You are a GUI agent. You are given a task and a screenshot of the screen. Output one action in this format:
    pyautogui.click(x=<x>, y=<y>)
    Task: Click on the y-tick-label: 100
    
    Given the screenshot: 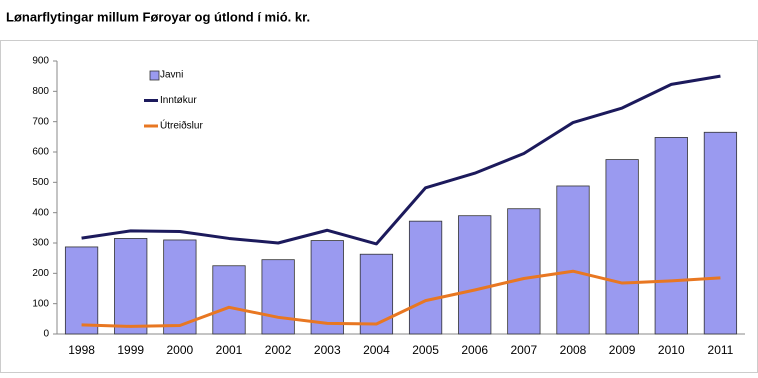 What is the action you would take?
    pyautogui.click(x=40, y=303)
    